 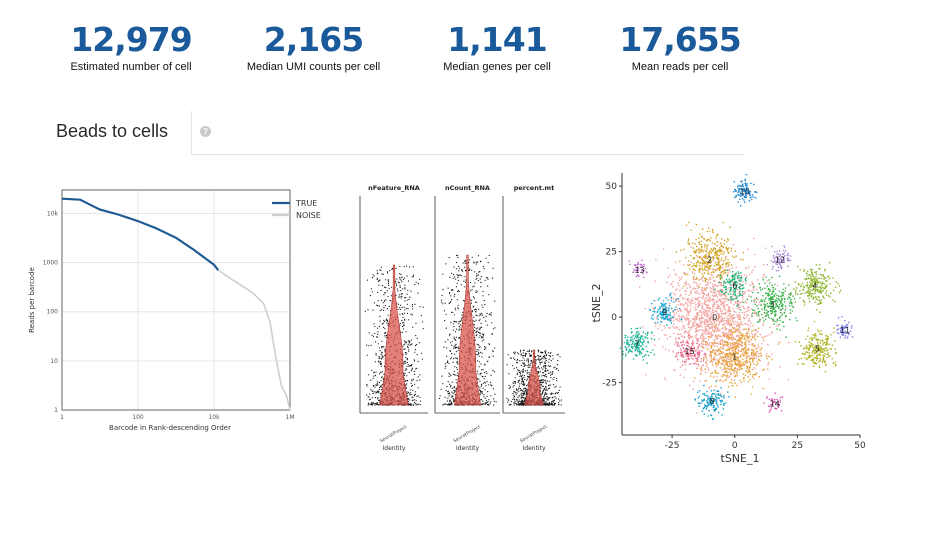 I want to click on tab-beads-to-cells: Beads to cells, so click(x=121, y=133).